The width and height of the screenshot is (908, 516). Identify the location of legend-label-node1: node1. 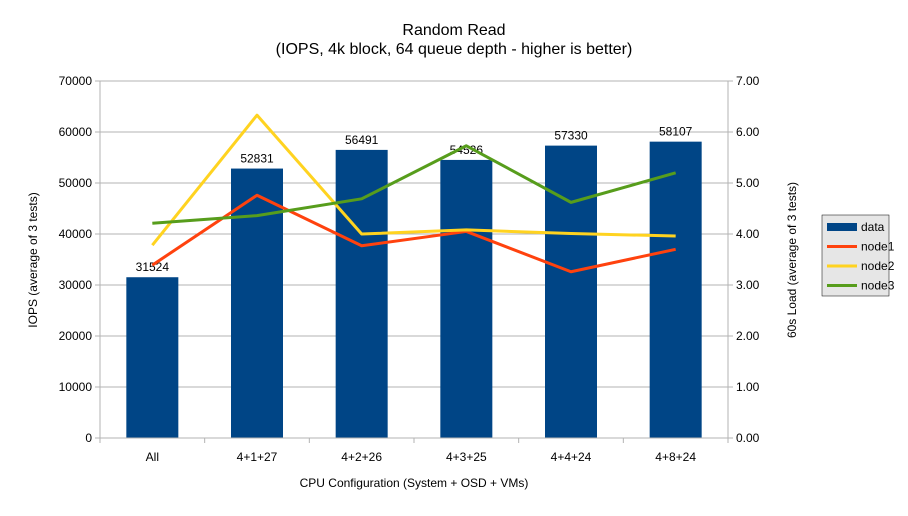
(878, 247).